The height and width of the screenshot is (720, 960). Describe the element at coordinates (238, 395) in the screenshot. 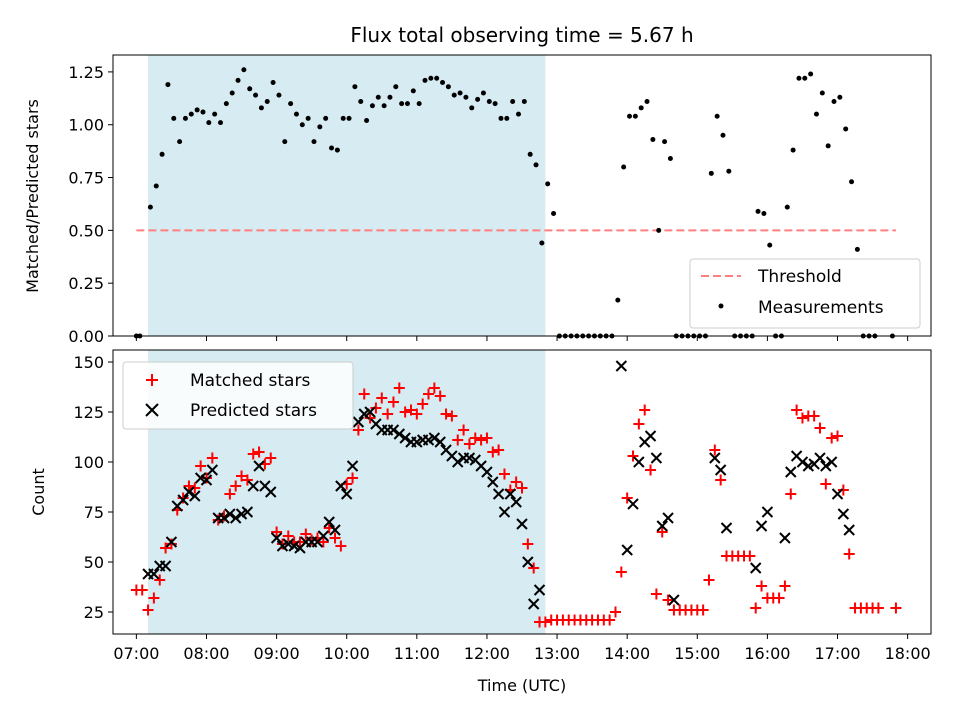

I see `bottom-legend-box` at that location.